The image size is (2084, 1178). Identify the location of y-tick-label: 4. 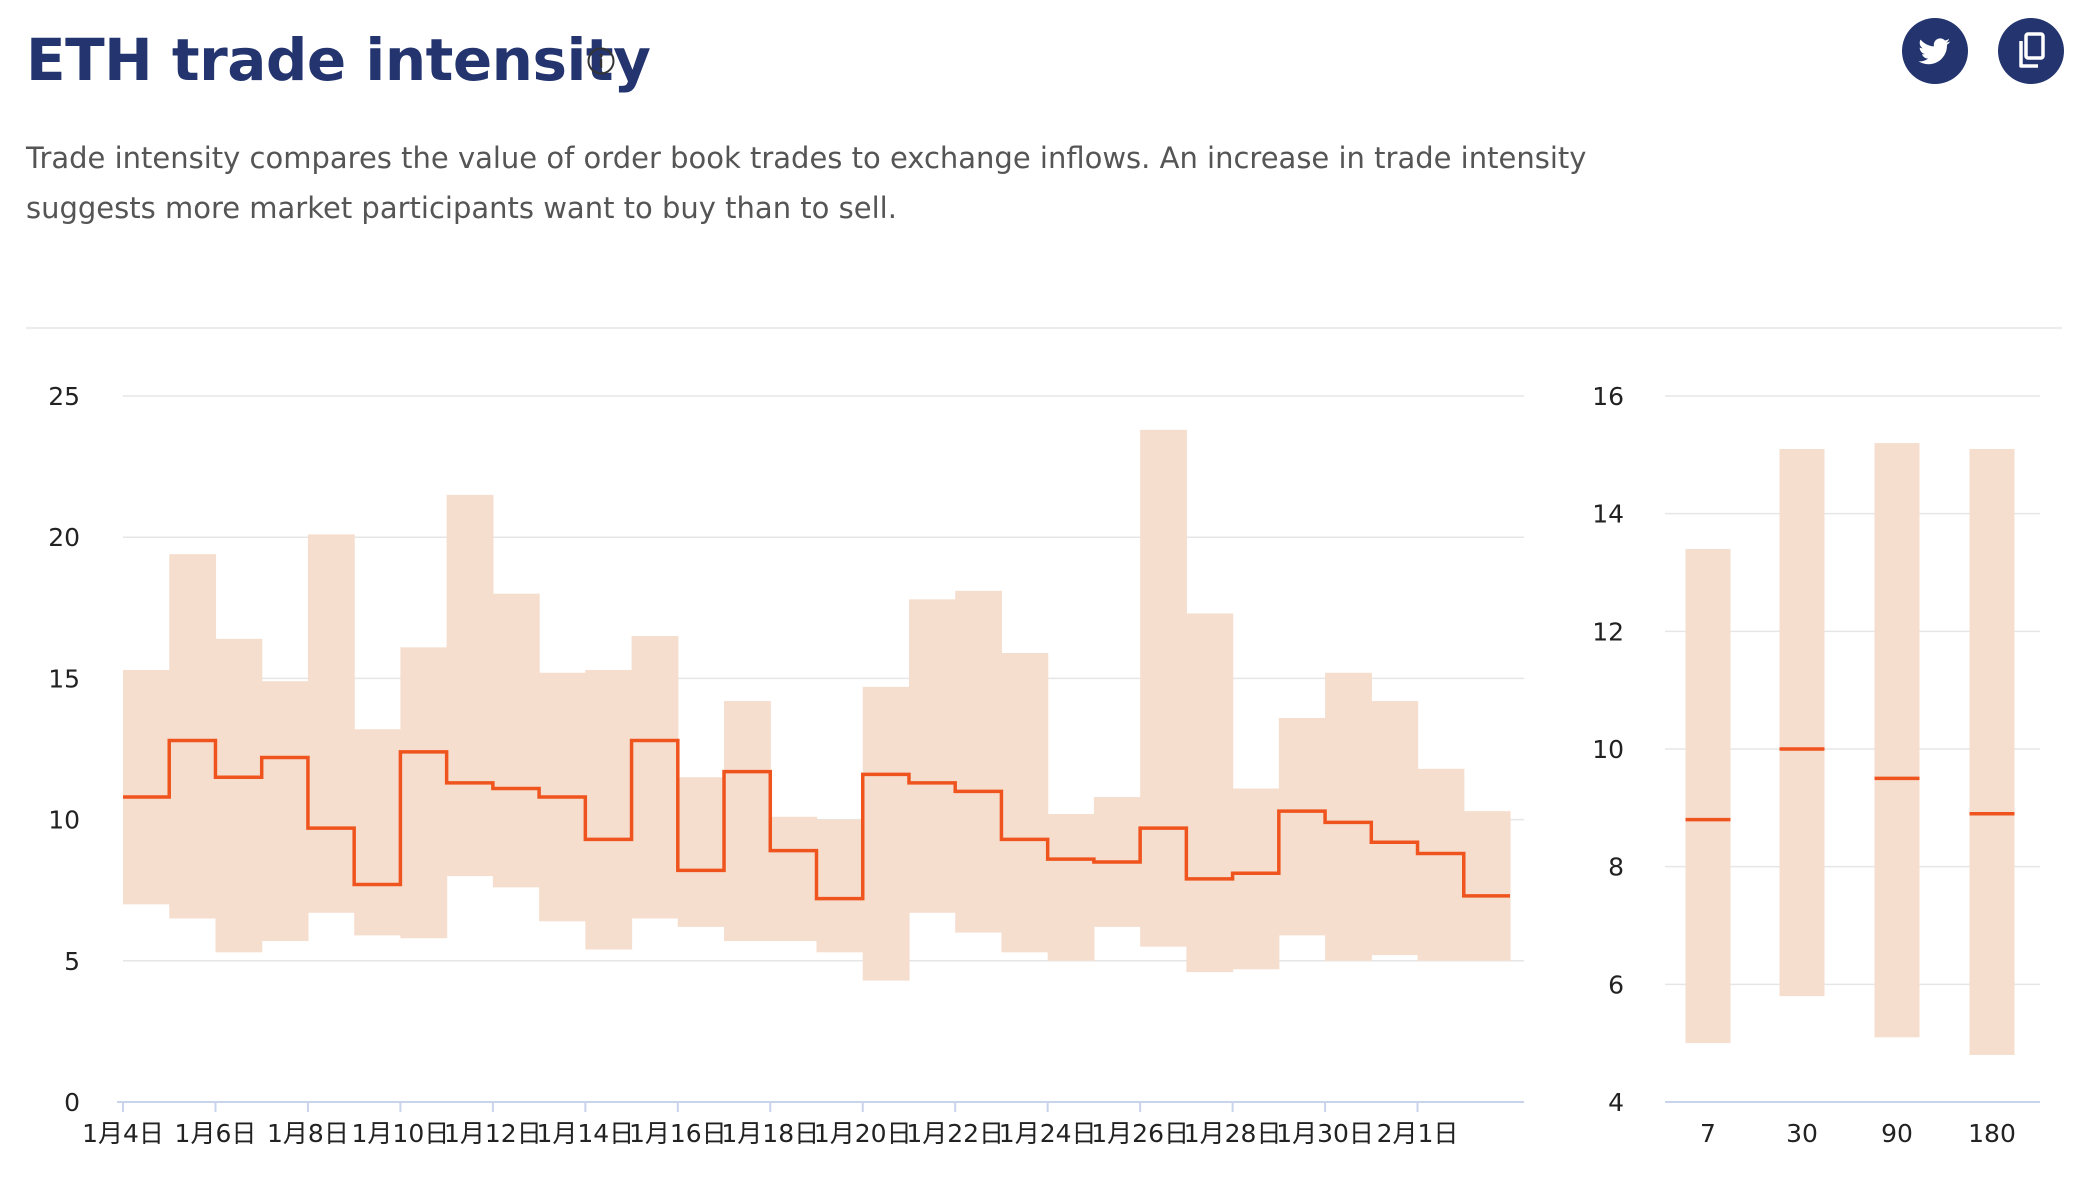
(1616, 1102).